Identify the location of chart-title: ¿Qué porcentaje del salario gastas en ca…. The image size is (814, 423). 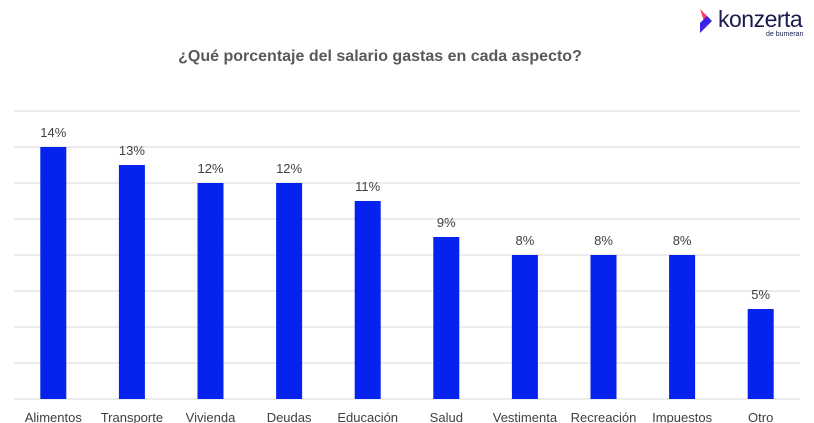
(380, 56).